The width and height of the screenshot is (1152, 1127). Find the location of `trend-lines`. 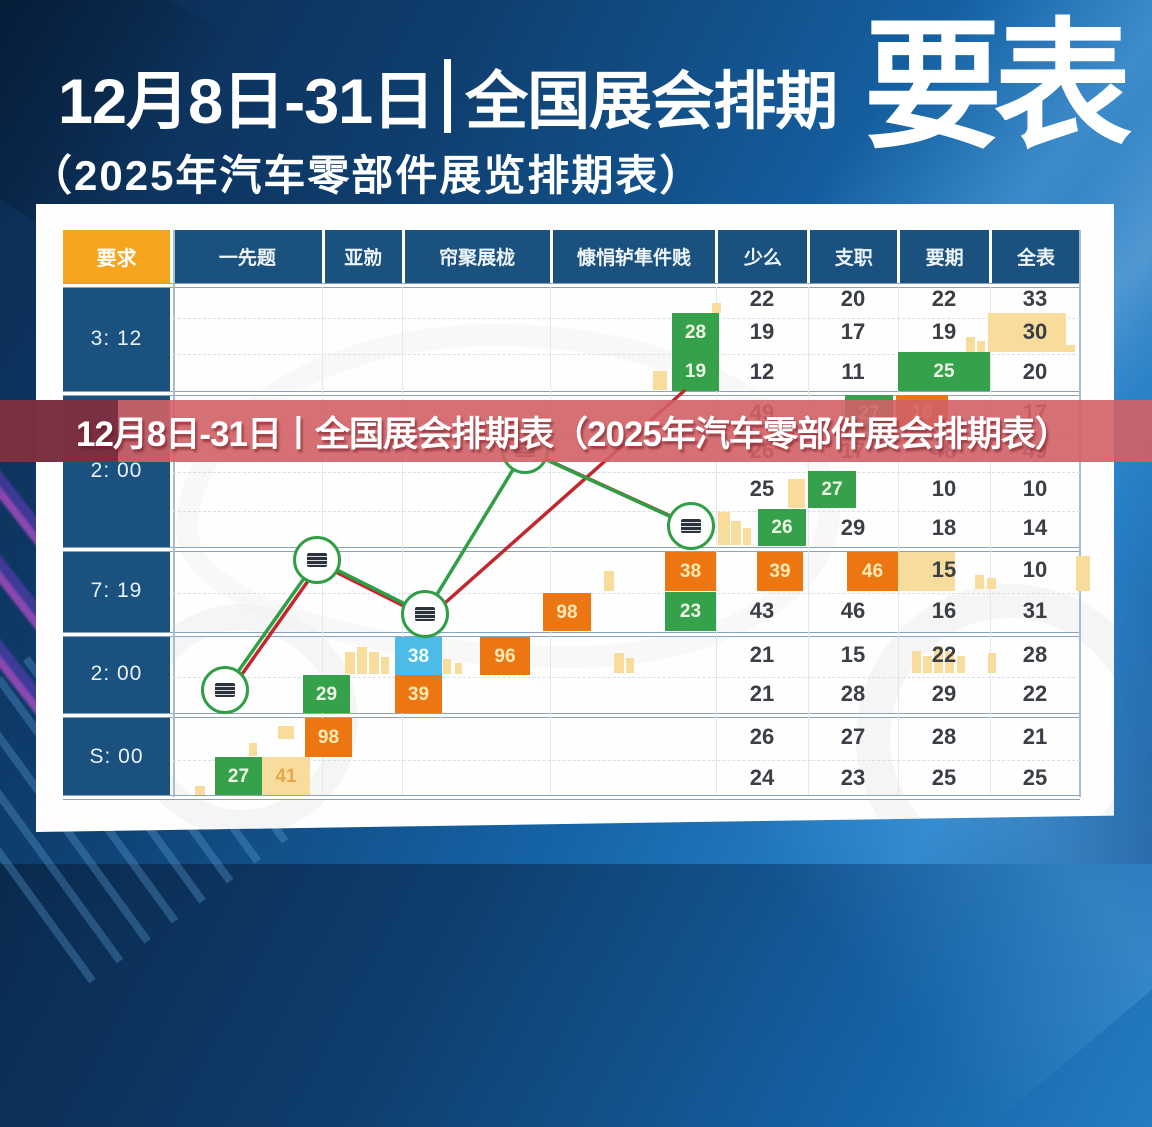

trend-lines is located at coordinates (458, 542).